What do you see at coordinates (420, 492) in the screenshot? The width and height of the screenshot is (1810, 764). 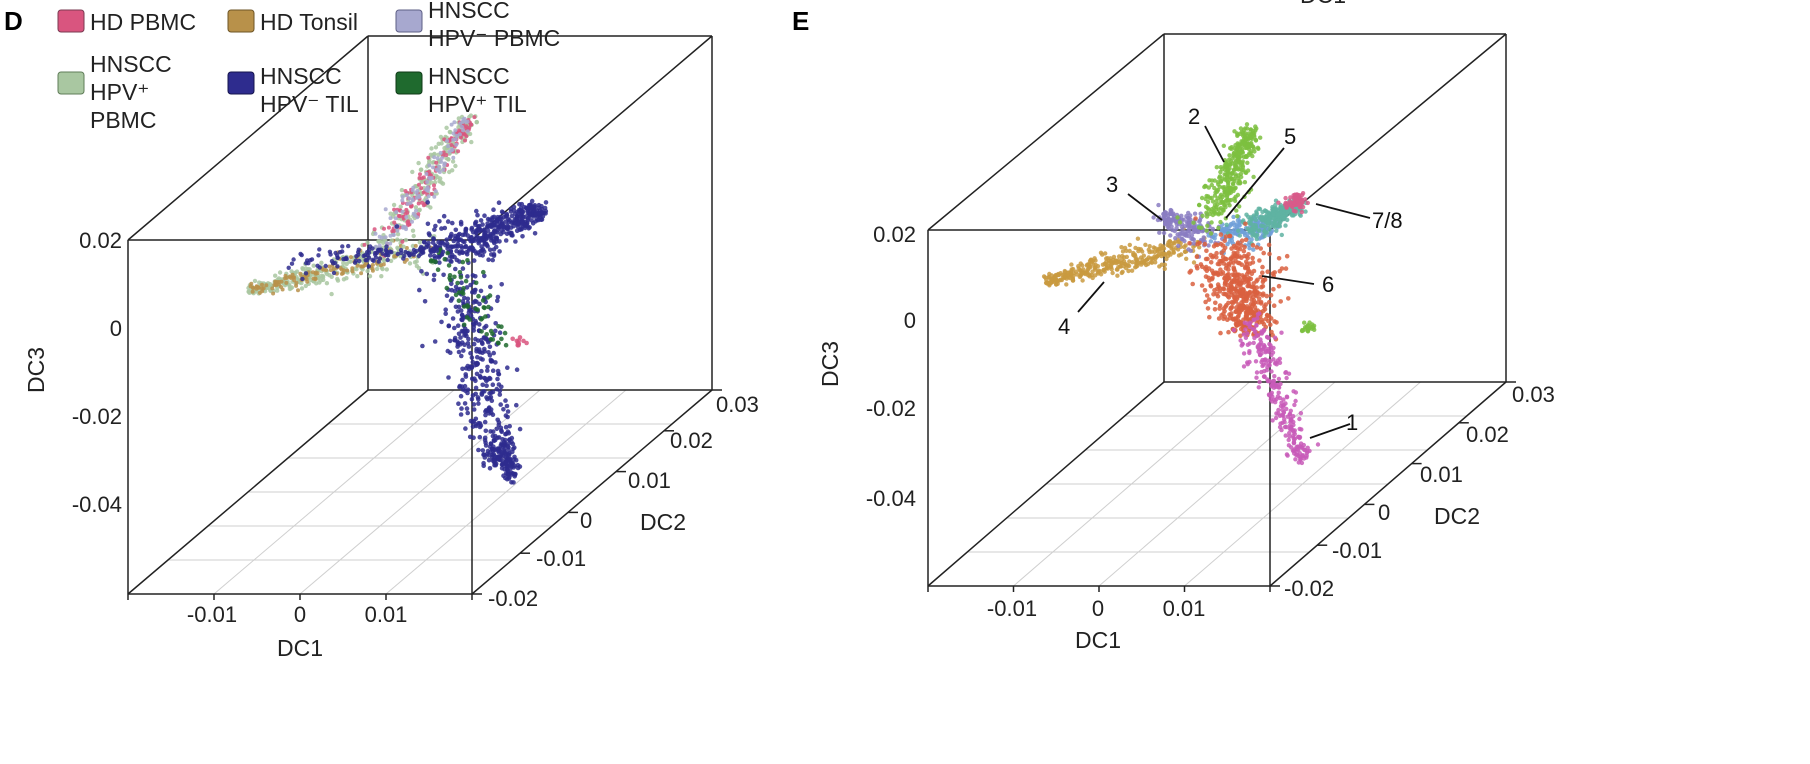 I see `floor-grid-d` at bounding box center [420, 492].